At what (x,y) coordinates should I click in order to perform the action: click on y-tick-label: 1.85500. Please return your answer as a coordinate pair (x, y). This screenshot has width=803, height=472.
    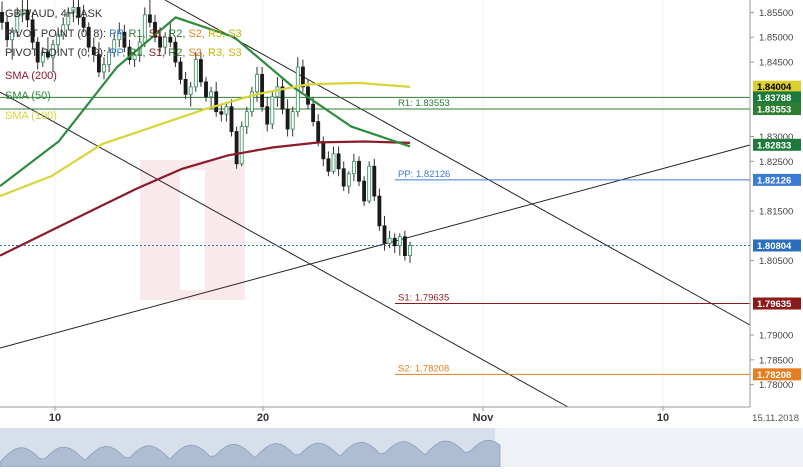
    Looking at the image, I should click on (776, 13).